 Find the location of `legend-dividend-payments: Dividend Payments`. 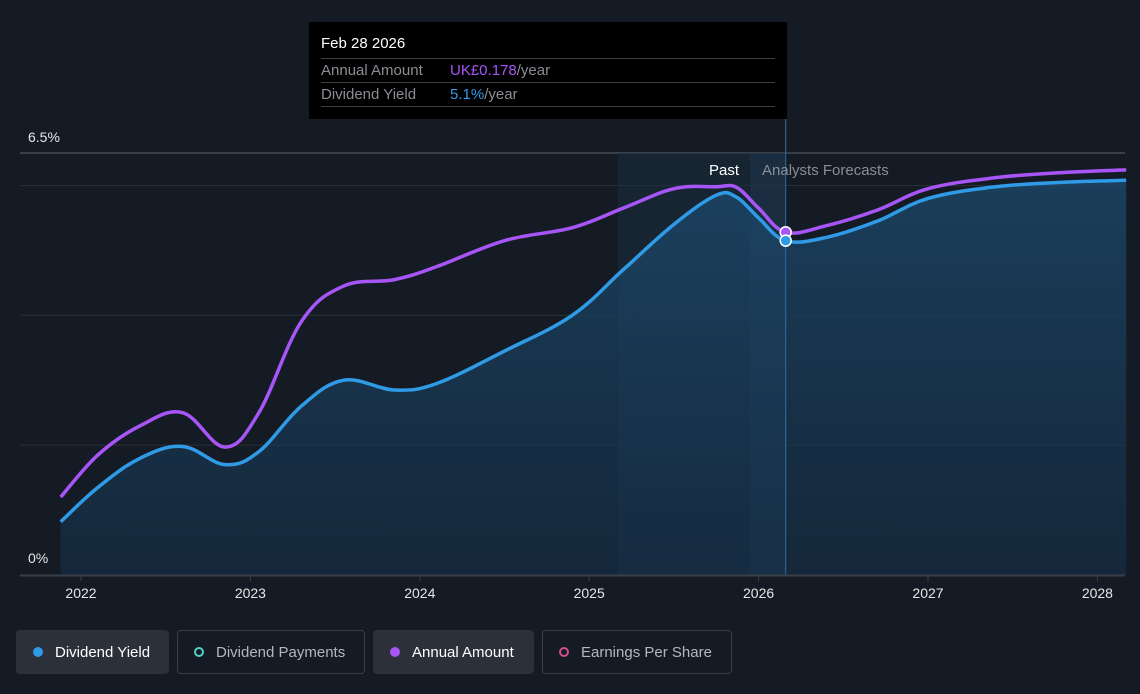

legend-dividend-payments: Dividend Payments is located at coordinates (271, 652).